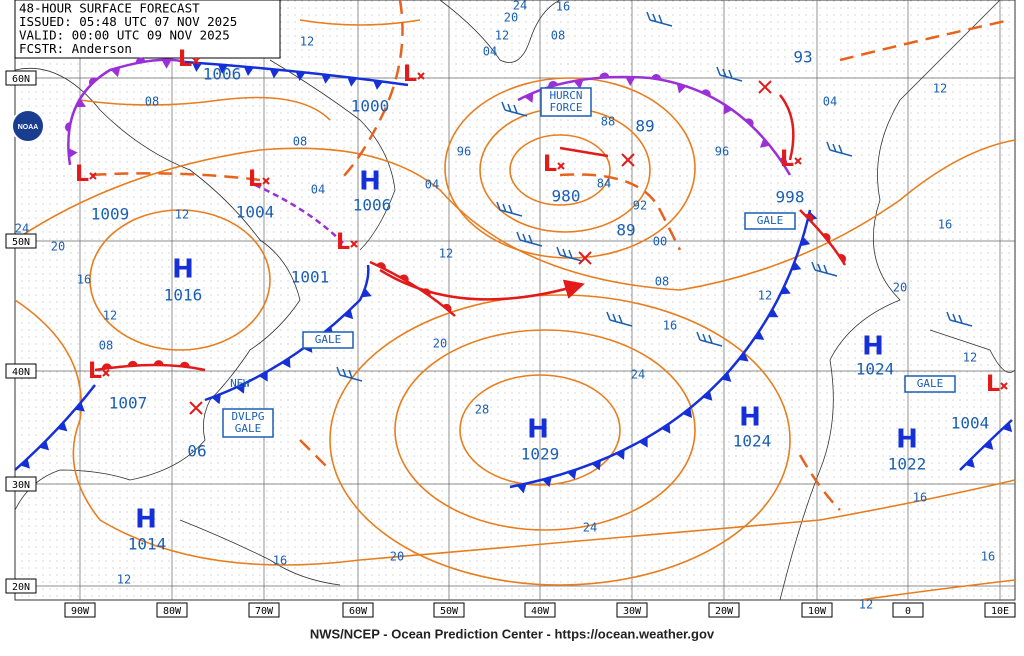 This screenshot has height=656, width=1024. What do you see at coordinates (608, 122) in the screenshot?
I see `isobar-label: 88` at bounding box center [608, 122].